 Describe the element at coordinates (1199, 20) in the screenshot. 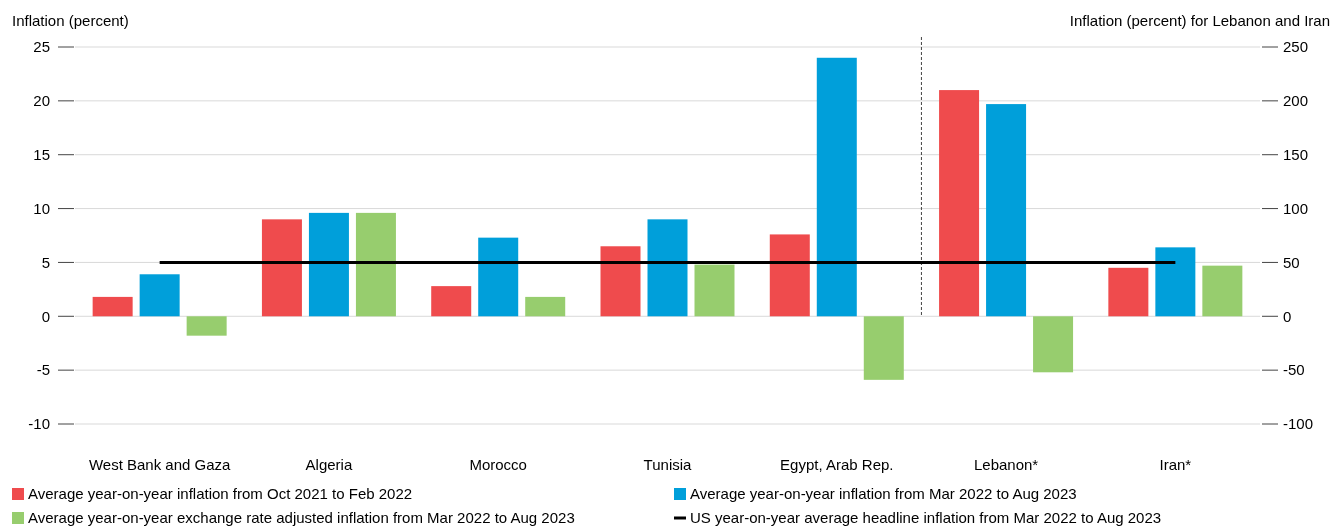

I see `y2-axis-title: Inflation (percent) for Lebanon and Iran` at that location.